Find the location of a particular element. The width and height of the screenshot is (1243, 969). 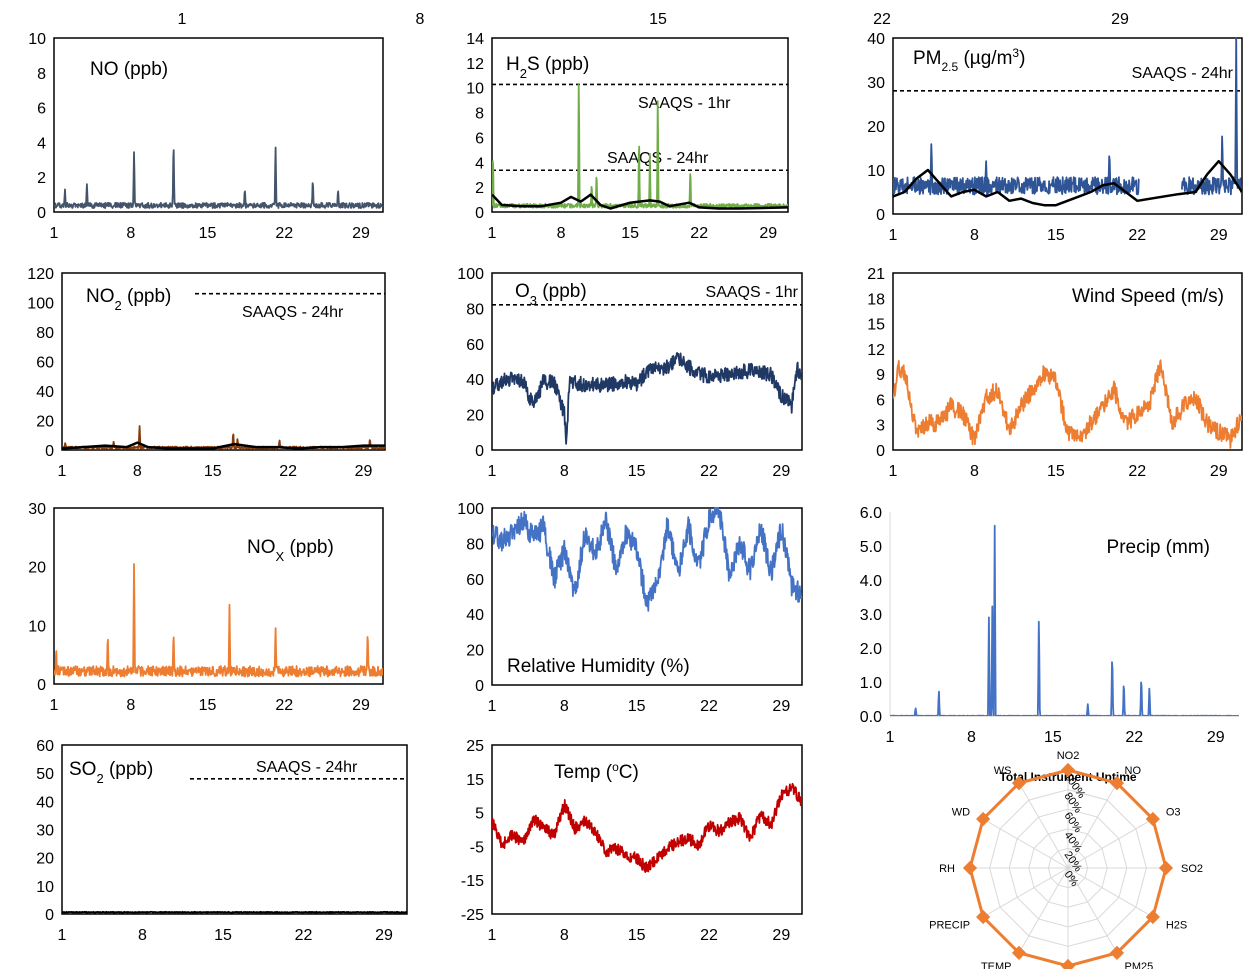

reference-line-label: SAAQS - 1hr is located at coordinates (752, 292).